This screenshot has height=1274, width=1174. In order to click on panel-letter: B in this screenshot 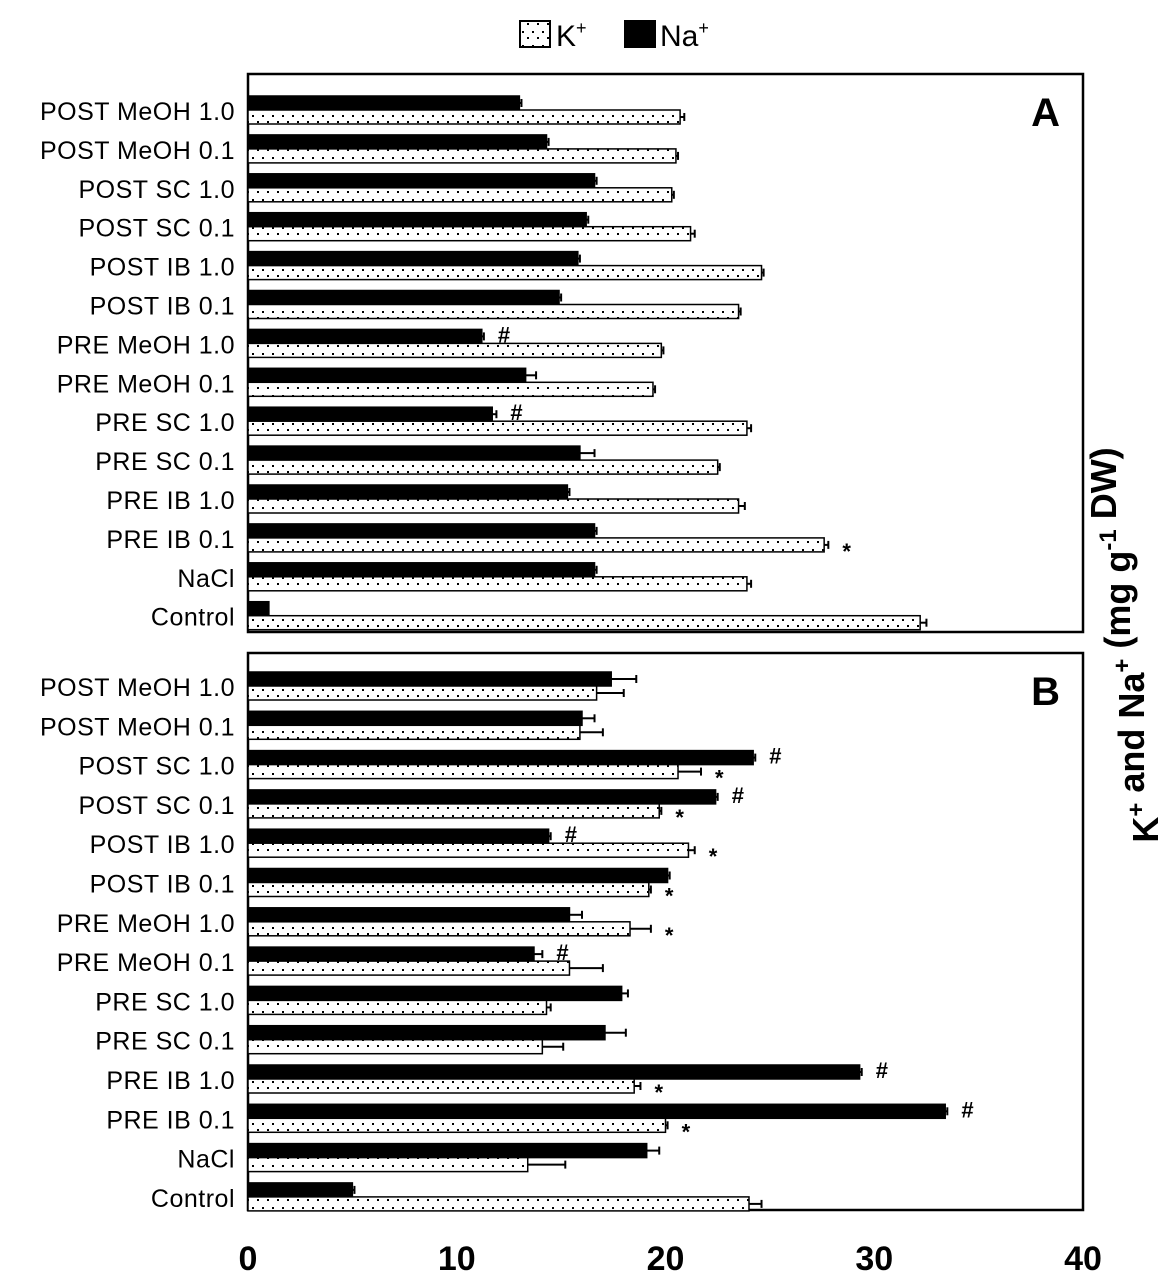, I will do `click(1045, 692)`.